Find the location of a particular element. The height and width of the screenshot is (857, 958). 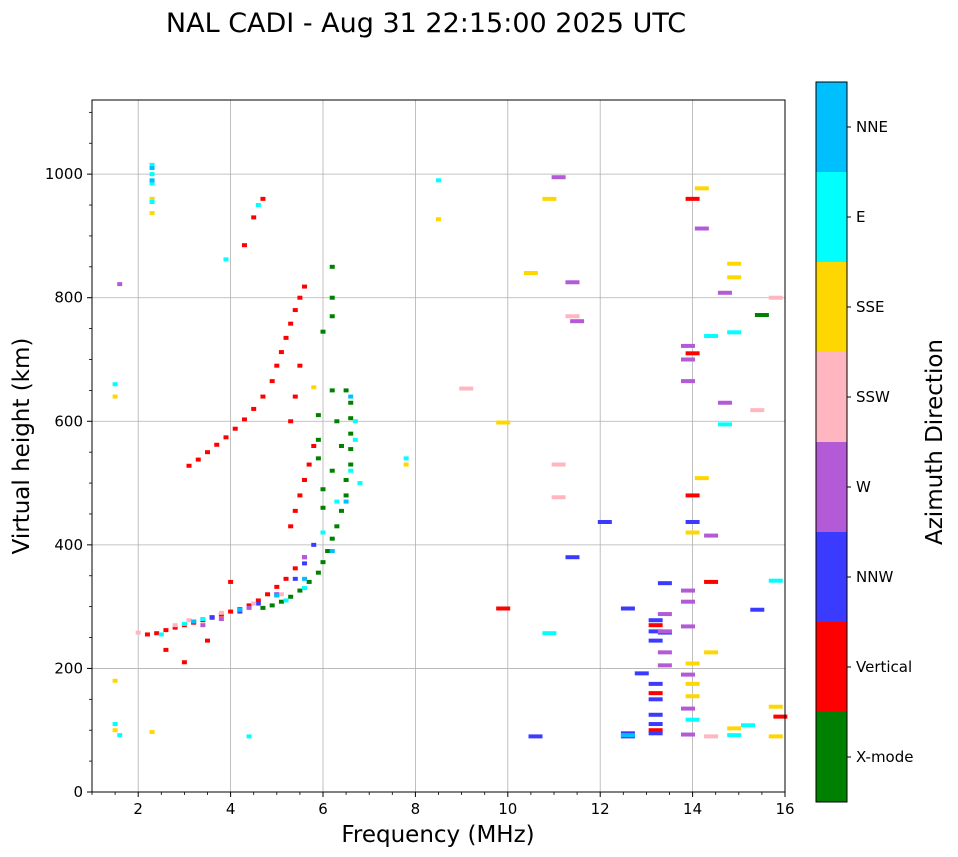

colorbar-tick-label: W is located at coordinates (863, 487).